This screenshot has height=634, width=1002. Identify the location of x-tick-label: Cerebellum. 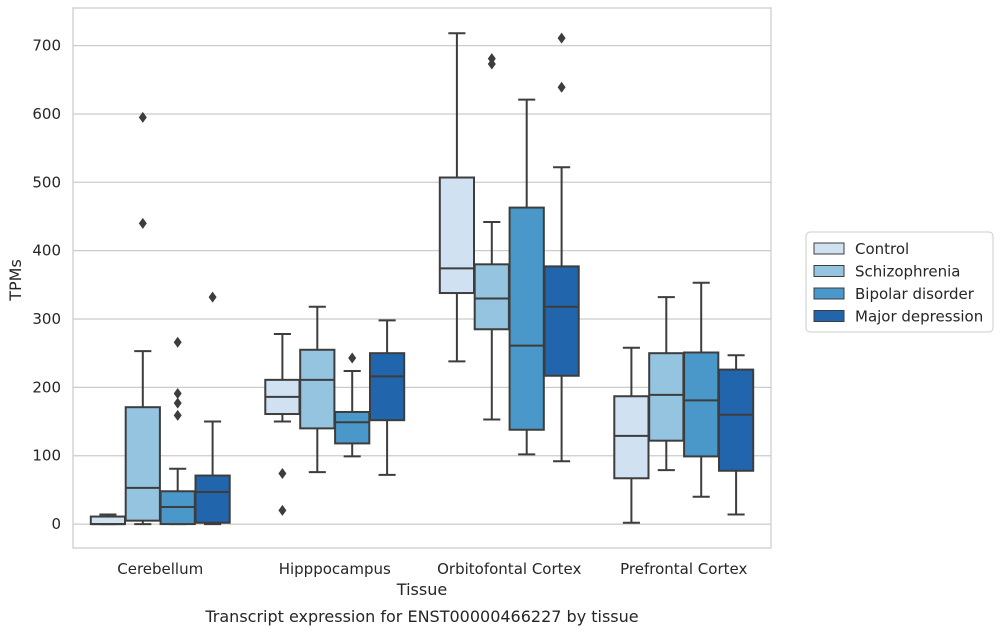
(160, 569).